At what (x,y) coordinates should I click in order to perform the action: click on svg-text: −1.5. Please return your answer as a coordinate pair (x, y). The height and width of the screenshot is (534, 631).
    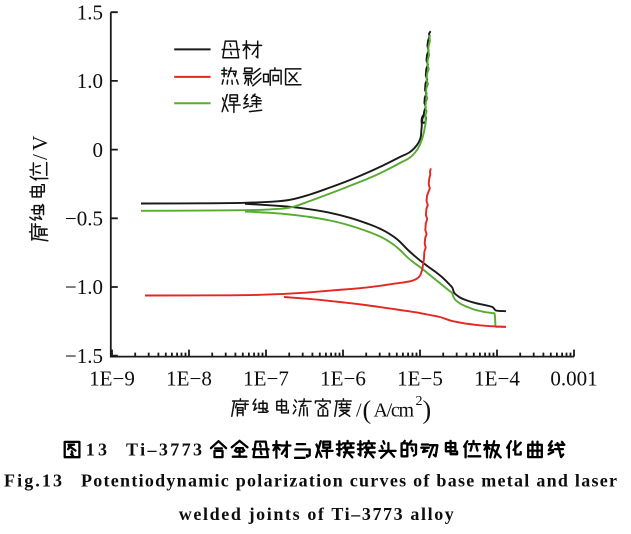
    Looking at the image, I should click on (84, 356).